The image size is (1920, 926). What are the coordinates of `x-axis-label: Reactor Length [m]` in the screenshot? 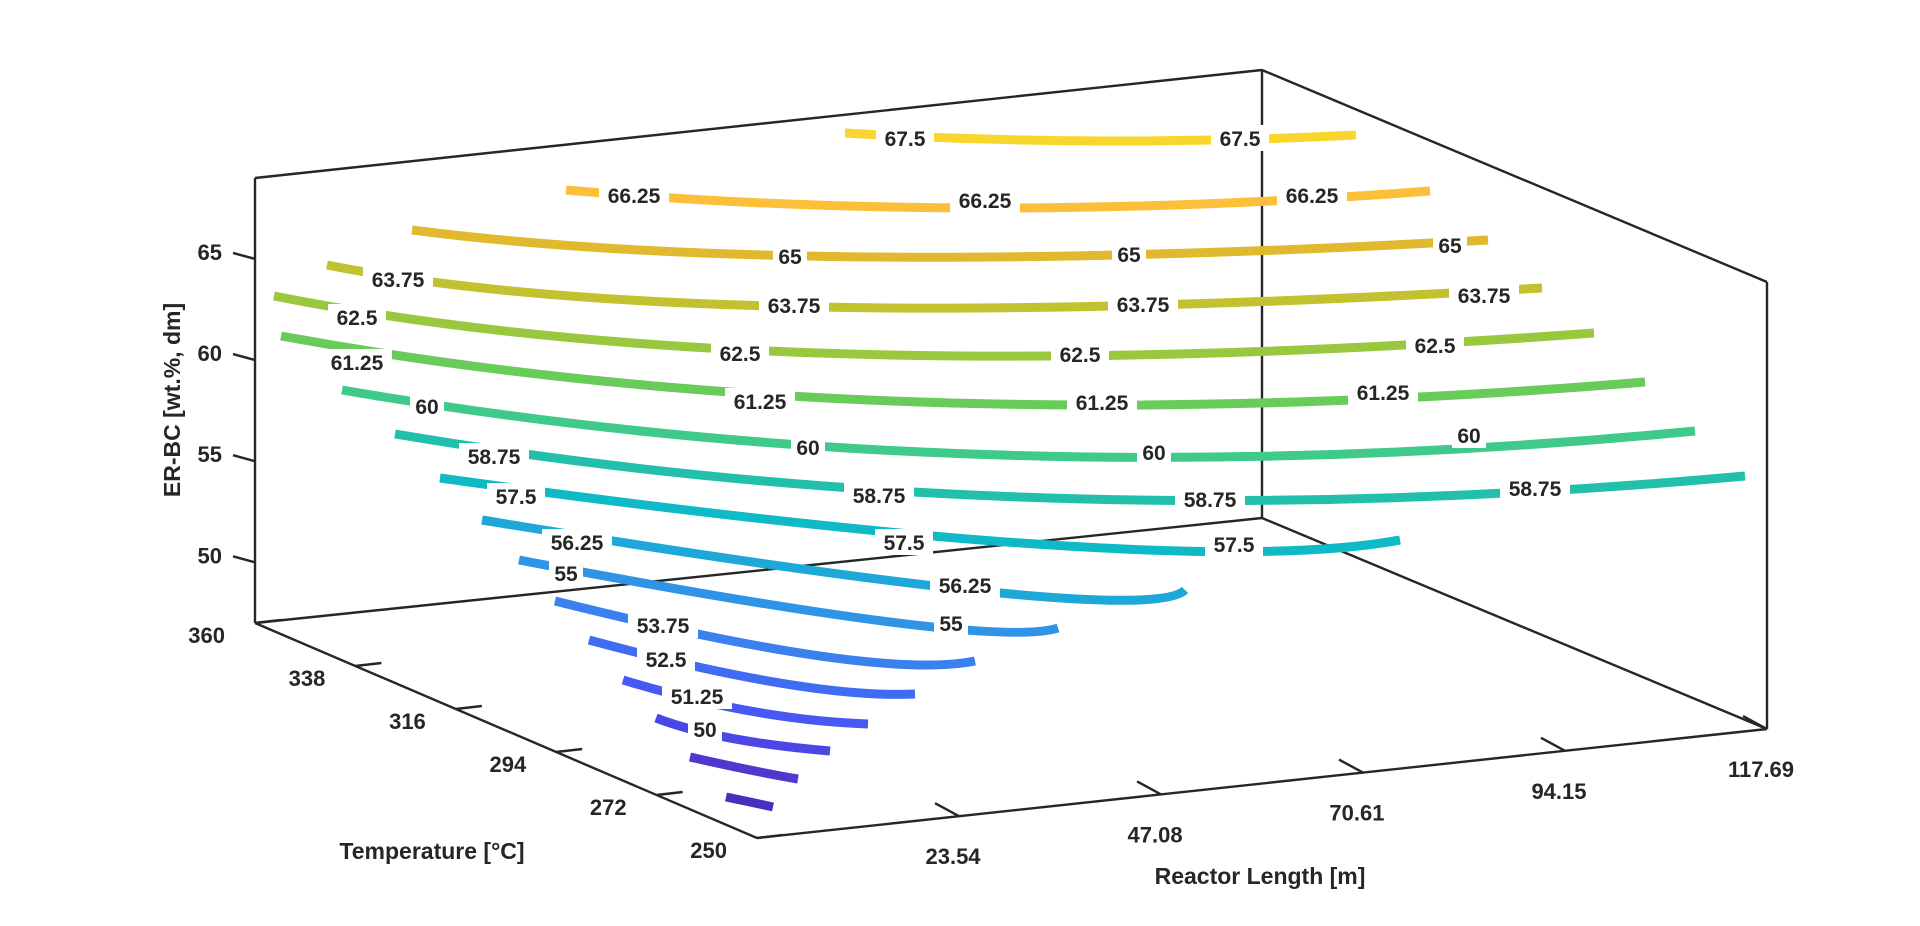 It's located at (1260, 876).